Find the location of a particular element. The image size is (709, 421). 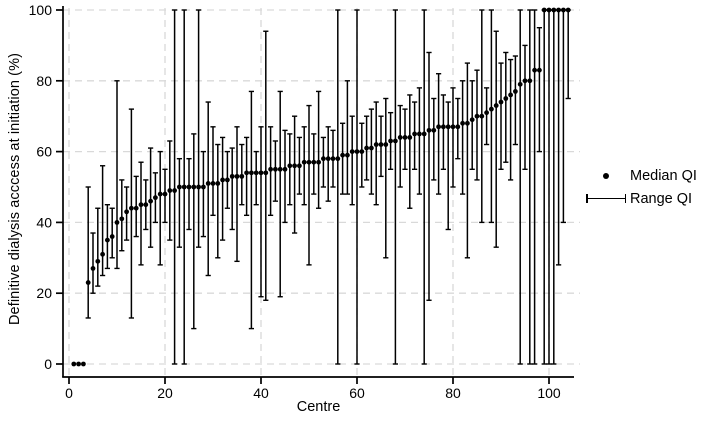

y-tick-label: 100 is located at coordinates (41, 10).